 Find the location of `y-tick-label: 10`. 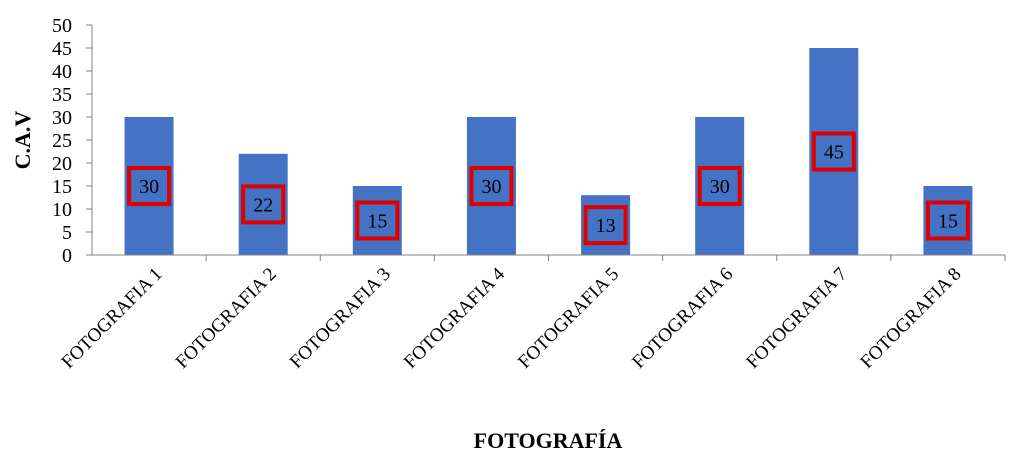

y-tick-label: 10 is located at coordinates (62, 210).